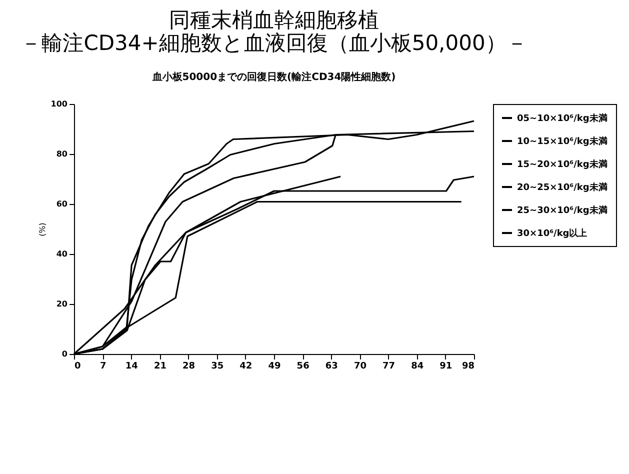 The width and height of the screenshot is (629, 474). Describe the element at coordinates (562, 118) in the screenshot. I see `legend-label: 05~10×10⁶/kg未満` at that location.